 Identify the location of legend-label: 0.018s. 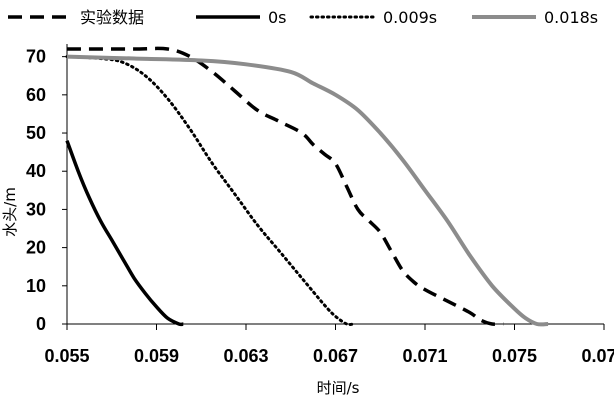
(571, 17).